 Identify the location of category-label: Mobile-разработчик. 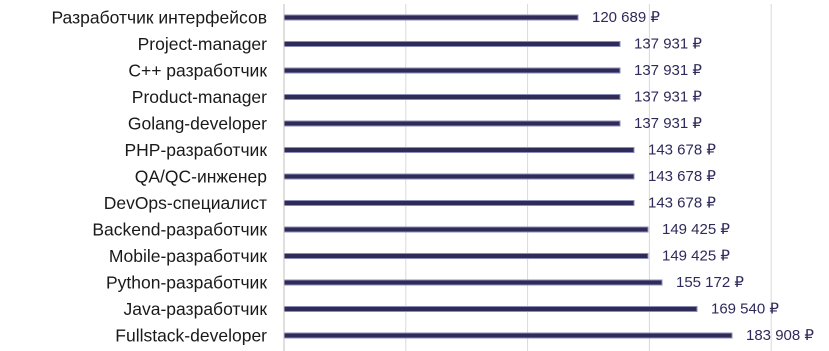
(188, 256).